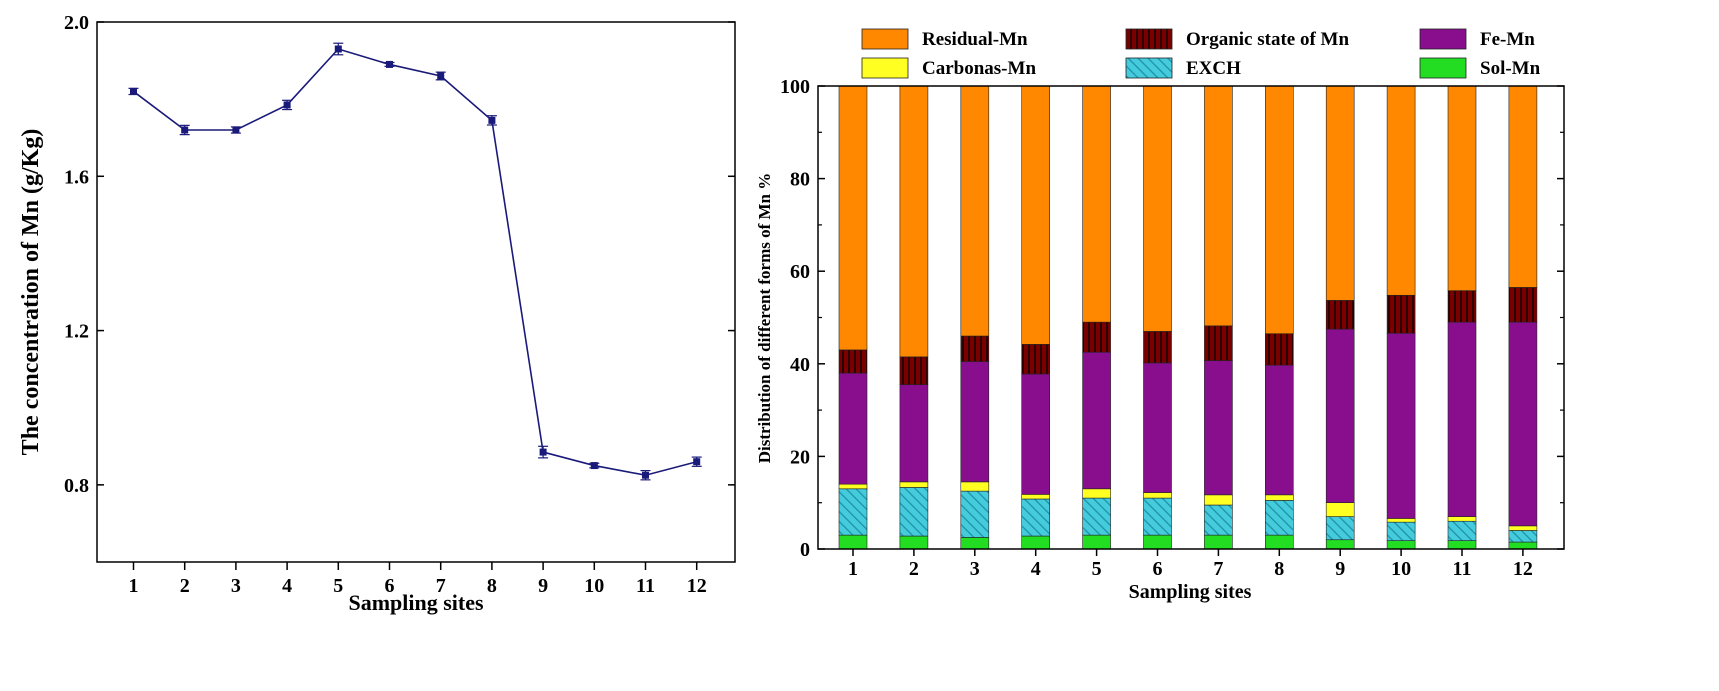  Describe the element at coordinates (1443, 39) in the screenshot. I see `legend-swatch-fe-mn` at that location.